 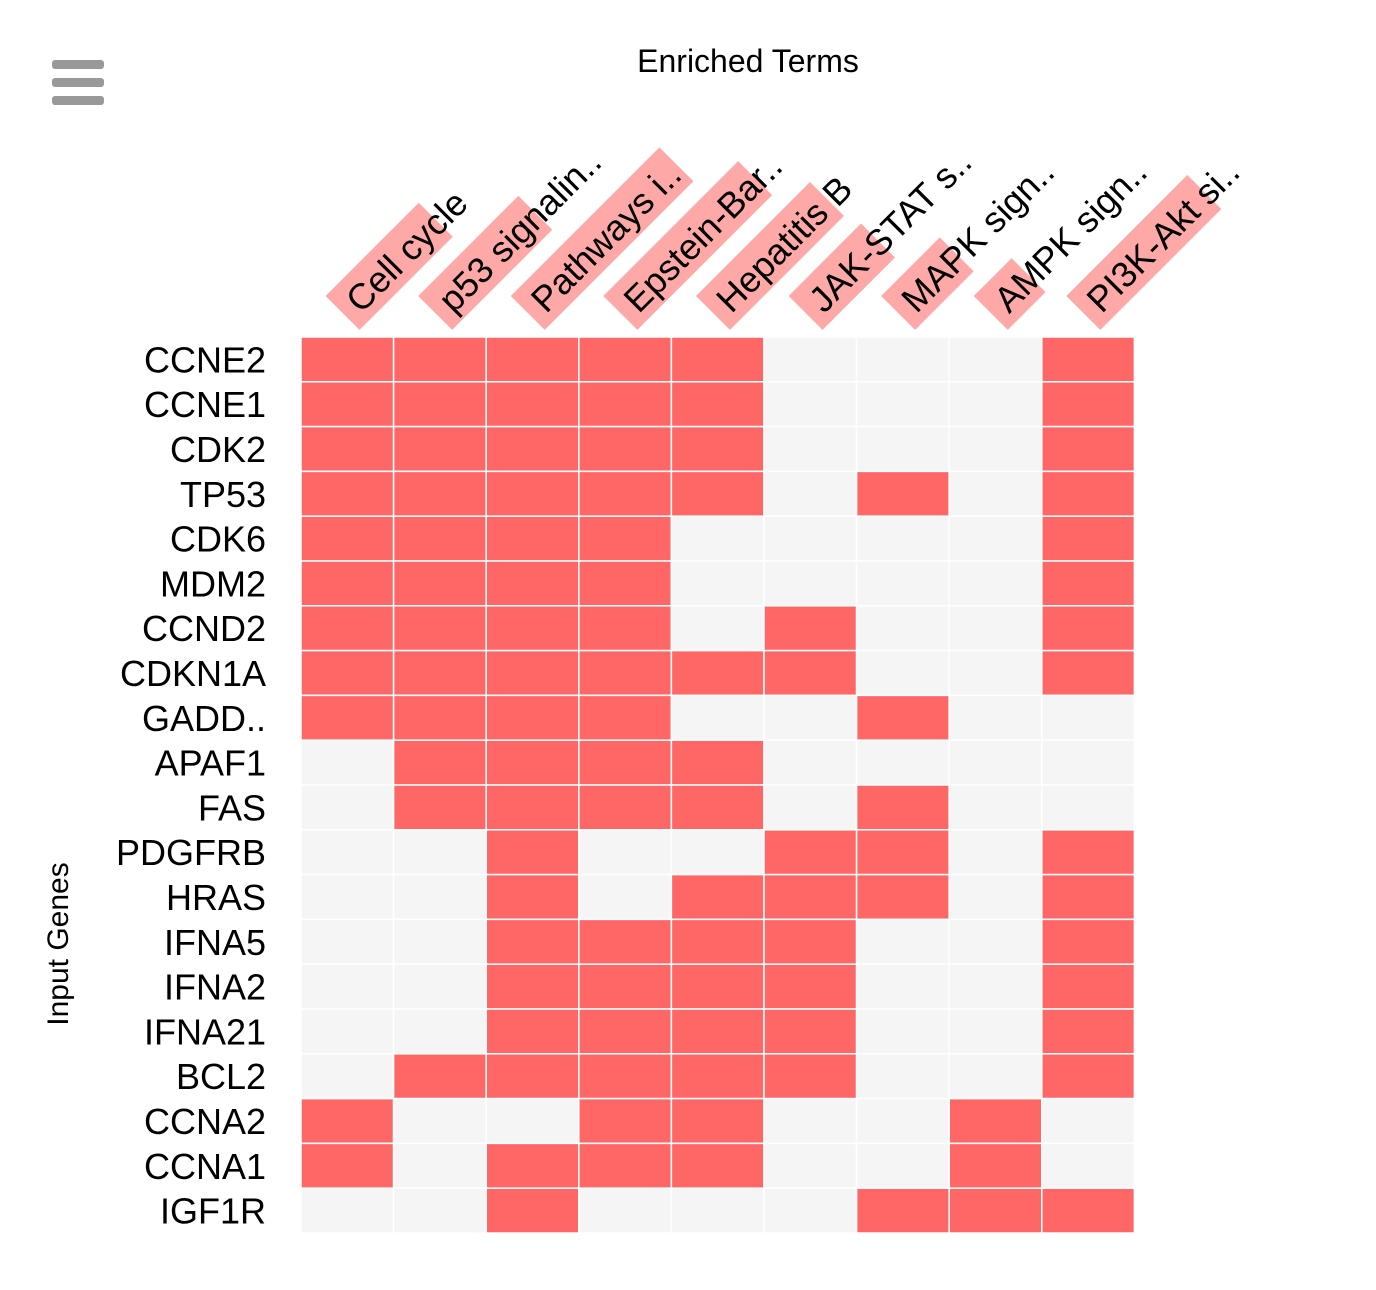 What do you see at coordinates (218, 539) in the screenshot?
I see `row-label: CDK6` at bounding box center [218, 539].